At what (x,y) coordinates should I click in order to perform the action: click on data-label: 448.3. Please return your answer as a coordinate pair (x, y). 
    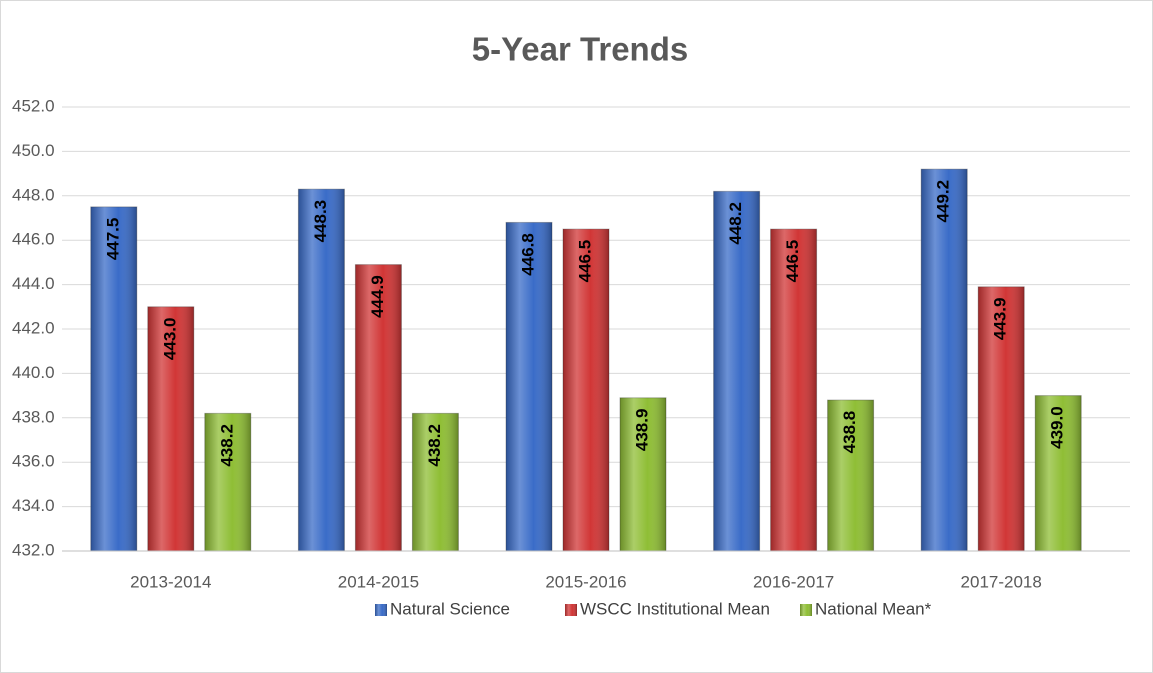
    Looking at the image, I should click on (320, 221).